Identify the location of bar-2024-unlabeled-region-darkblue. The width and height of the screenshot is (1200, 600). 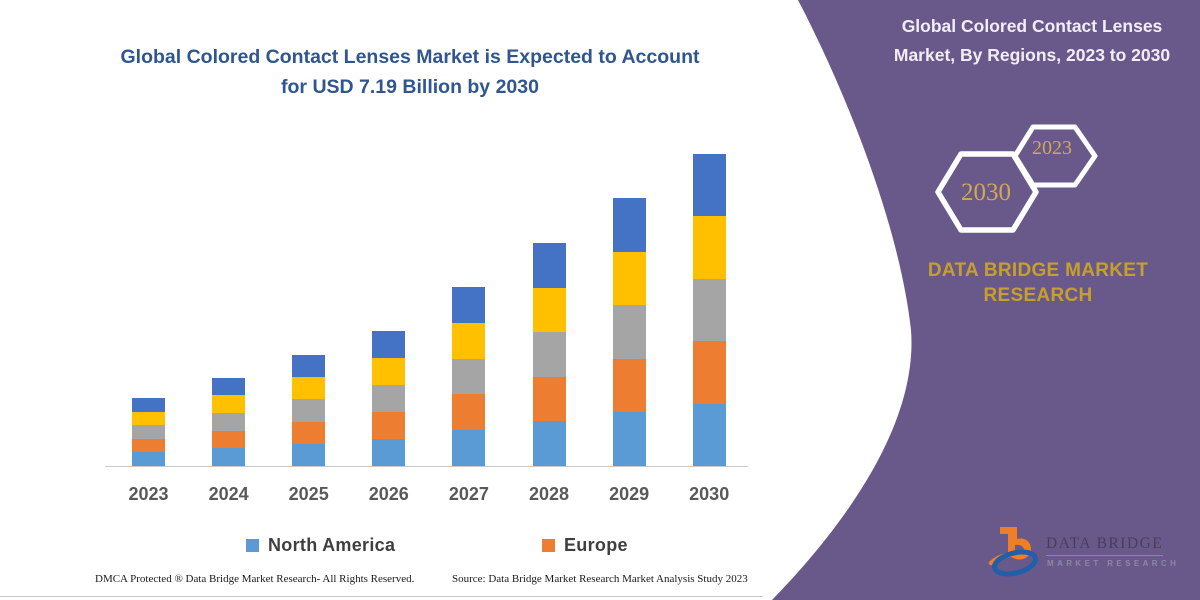
(229, 386).